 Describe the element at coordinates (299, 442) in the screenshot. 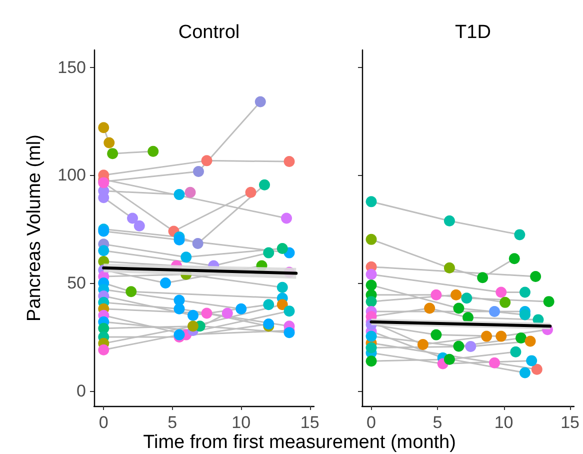

I see `x-axis-title: Time from first measurement (month)` at that location.